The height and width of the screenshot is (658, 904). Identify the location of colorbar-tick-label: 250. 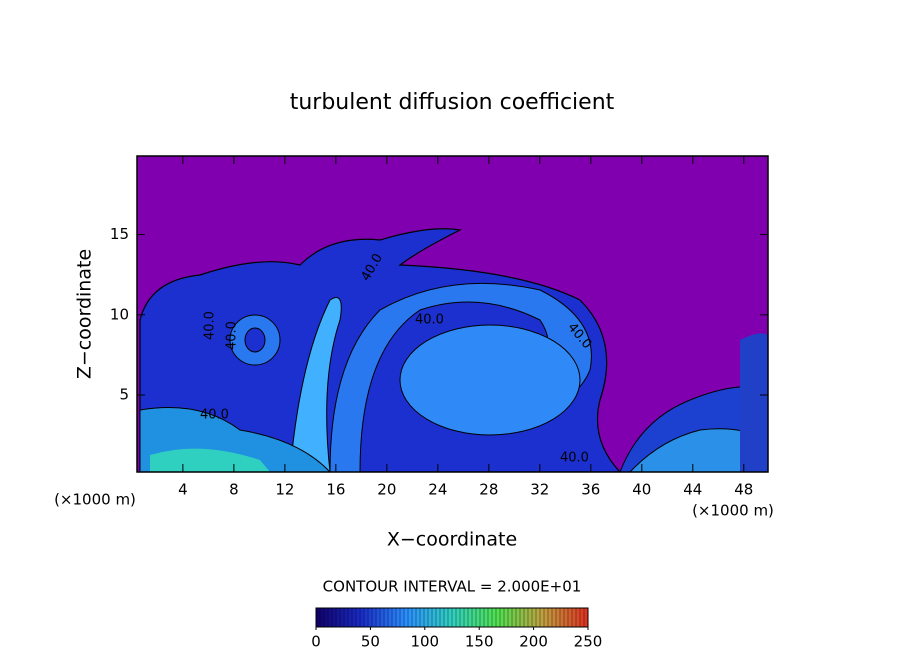
(588, 642).